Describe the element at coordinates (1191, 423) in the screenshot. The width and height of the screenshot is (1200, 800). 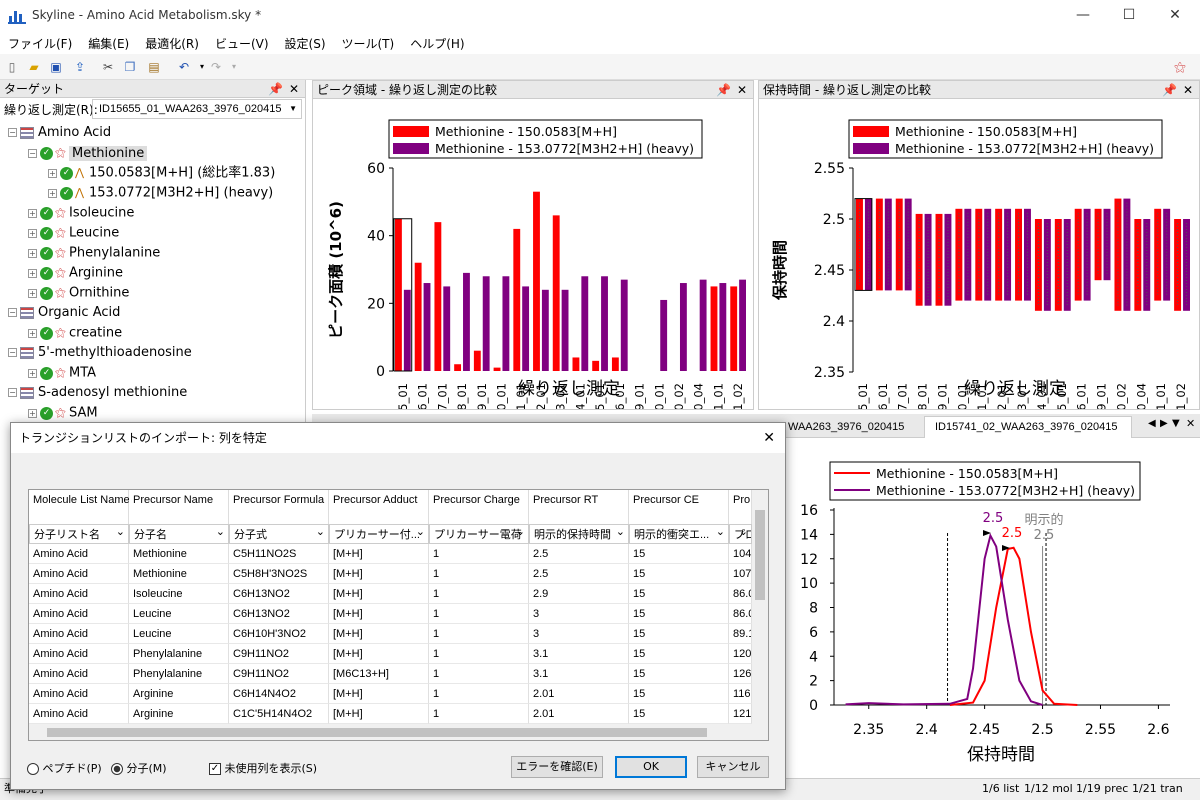
I see `close-tab-icon: ✕` at that location.